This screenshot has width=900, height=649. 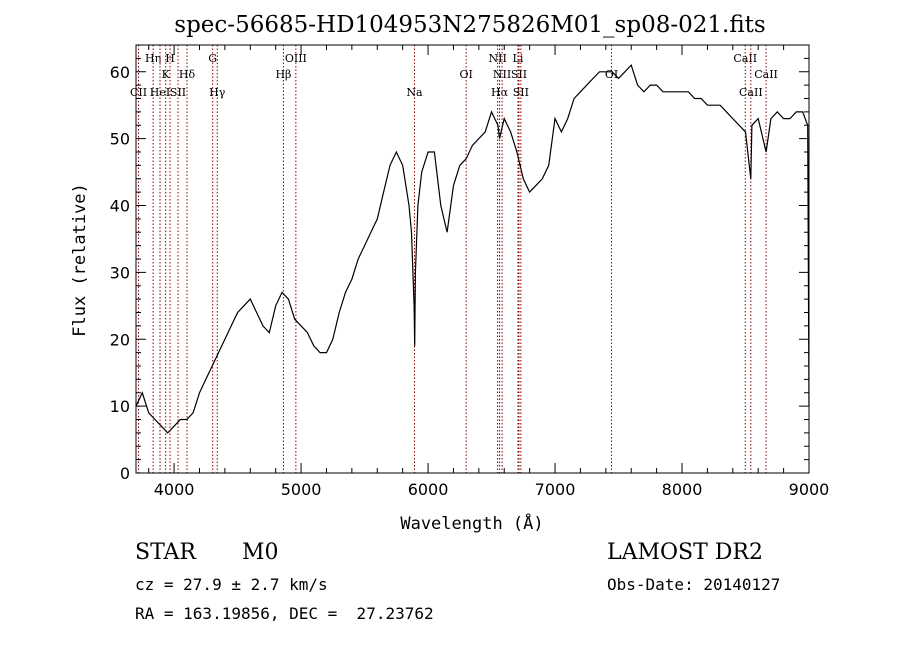 I want to click on x-tick-label-0: 4000, so click(x=174, y=489).